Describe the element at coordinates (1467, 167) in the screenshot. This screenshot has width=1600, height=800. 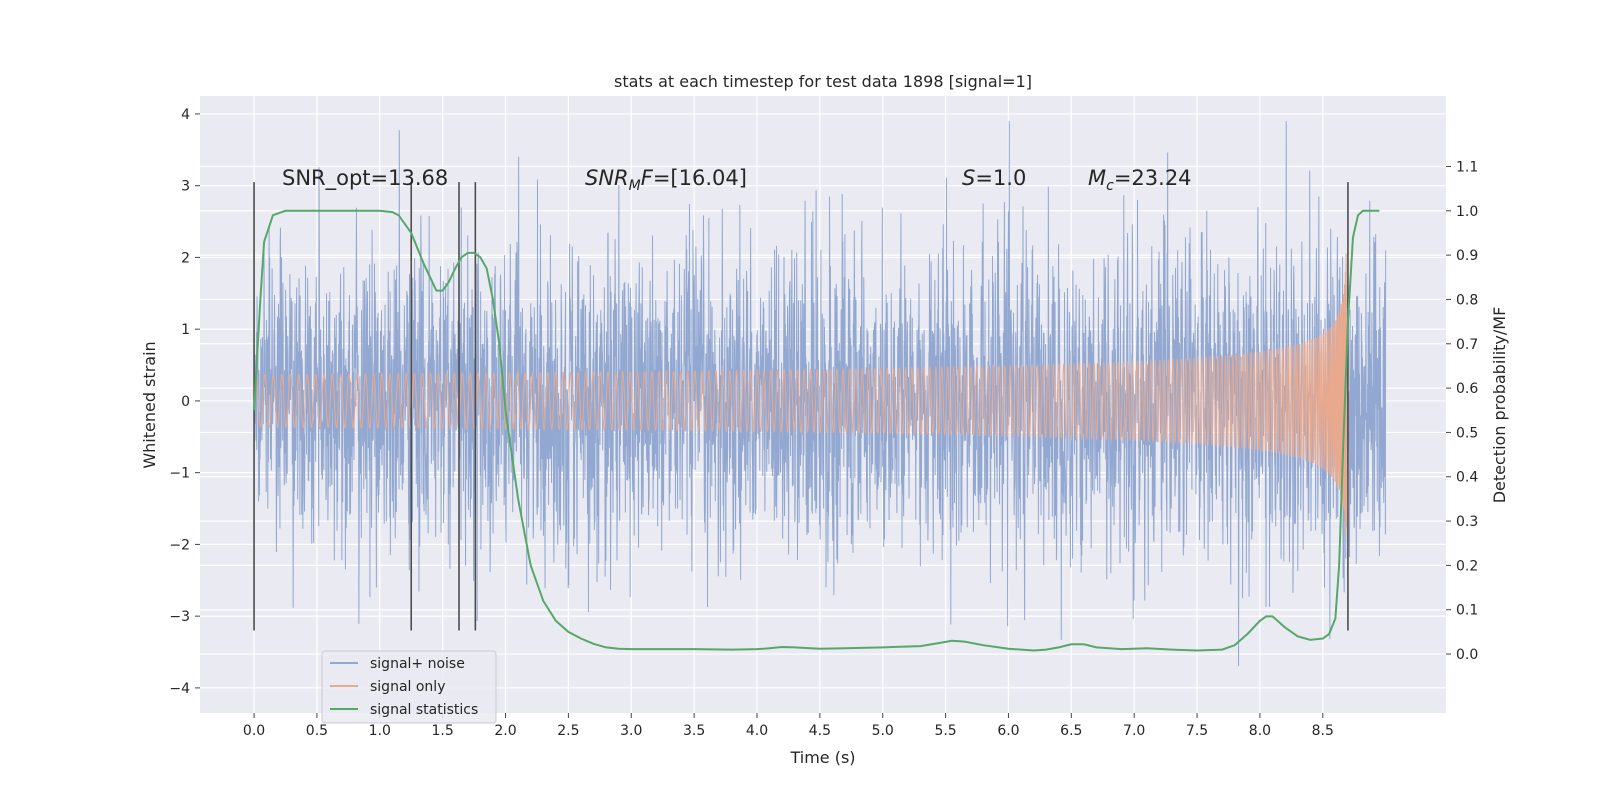
I see `y2-tick-label: 1.1` at that location.